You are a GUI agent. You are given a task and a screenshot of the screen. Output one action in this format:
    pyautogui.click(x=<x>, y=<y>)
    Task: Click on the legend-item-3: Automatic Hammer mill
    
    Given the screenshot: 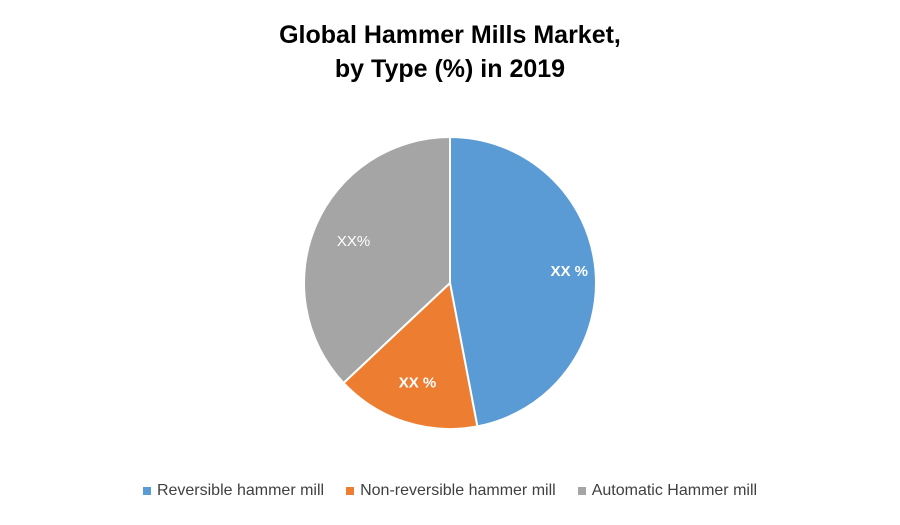 What is the action you would take?
    pyautogui.click(x=667, y=491)
    